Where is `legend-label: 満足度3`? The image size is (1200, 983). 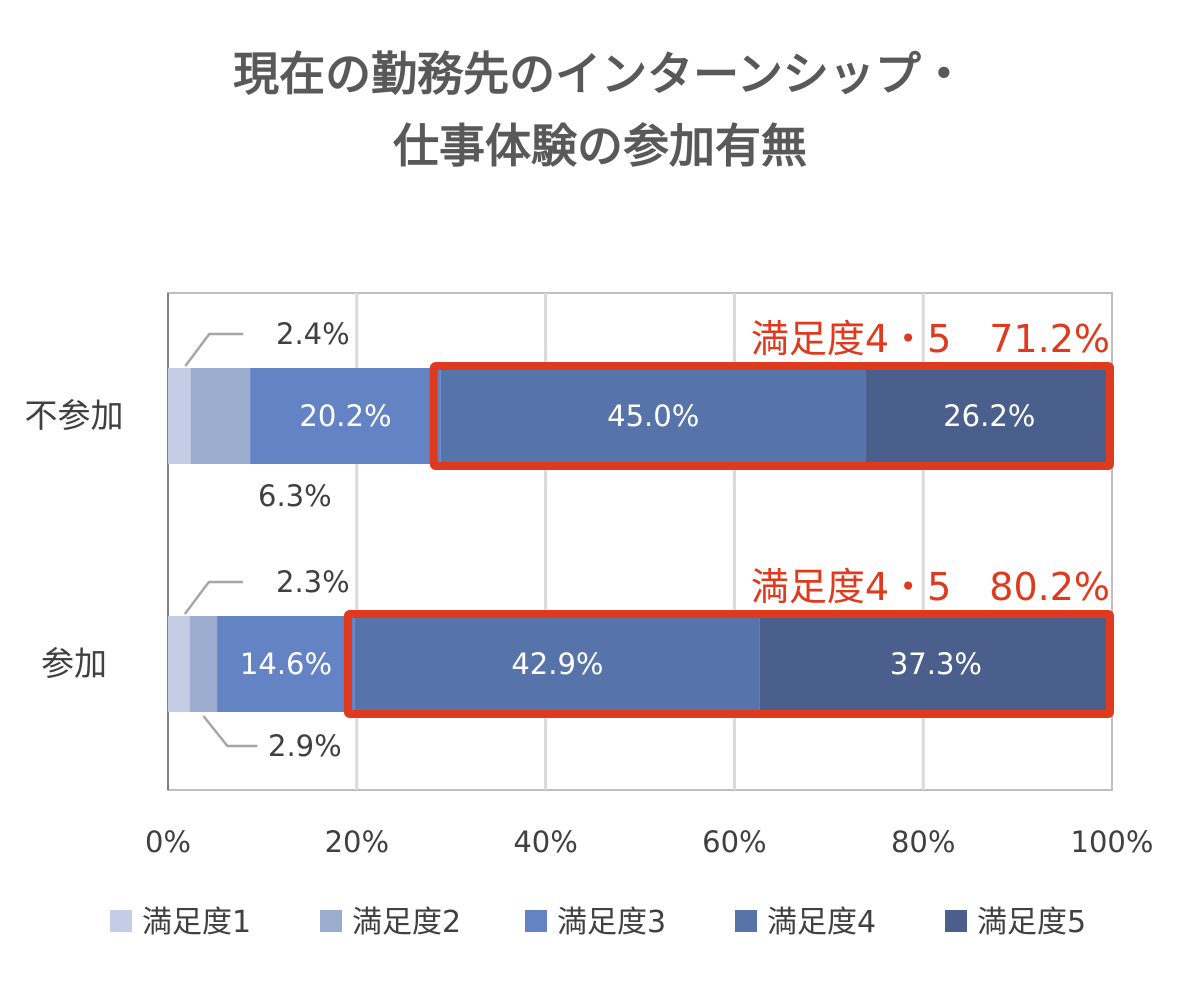 legend-label: 満足度3 is located at coordinates (611, 922).